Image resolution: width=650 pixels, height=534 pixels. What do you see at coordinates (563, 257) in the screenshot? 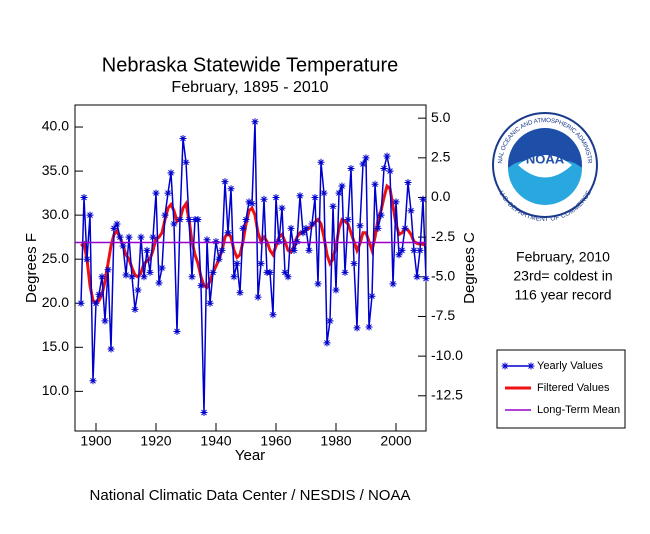
I see `annotation: February, 2010` at bounding box center [563, 257].